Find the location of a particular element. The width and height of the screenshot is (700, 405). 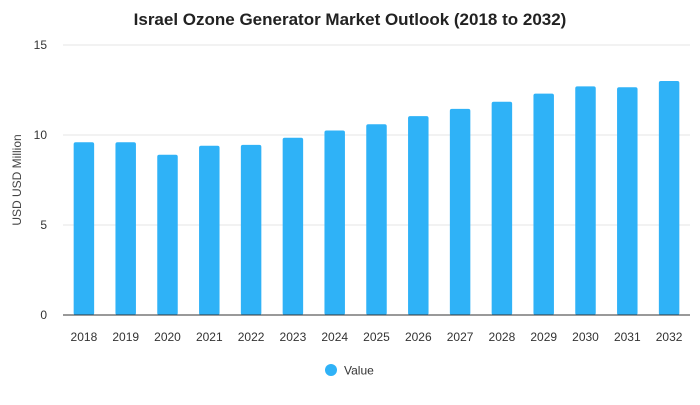

x-tick-label: 2022 is located at coordinates (251, 337).